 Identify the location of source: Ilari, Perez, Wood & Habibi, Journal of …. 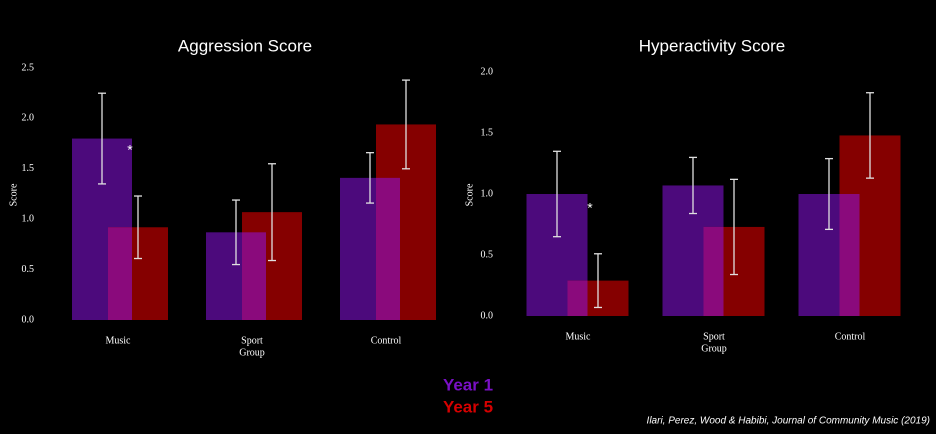
(788, 421).